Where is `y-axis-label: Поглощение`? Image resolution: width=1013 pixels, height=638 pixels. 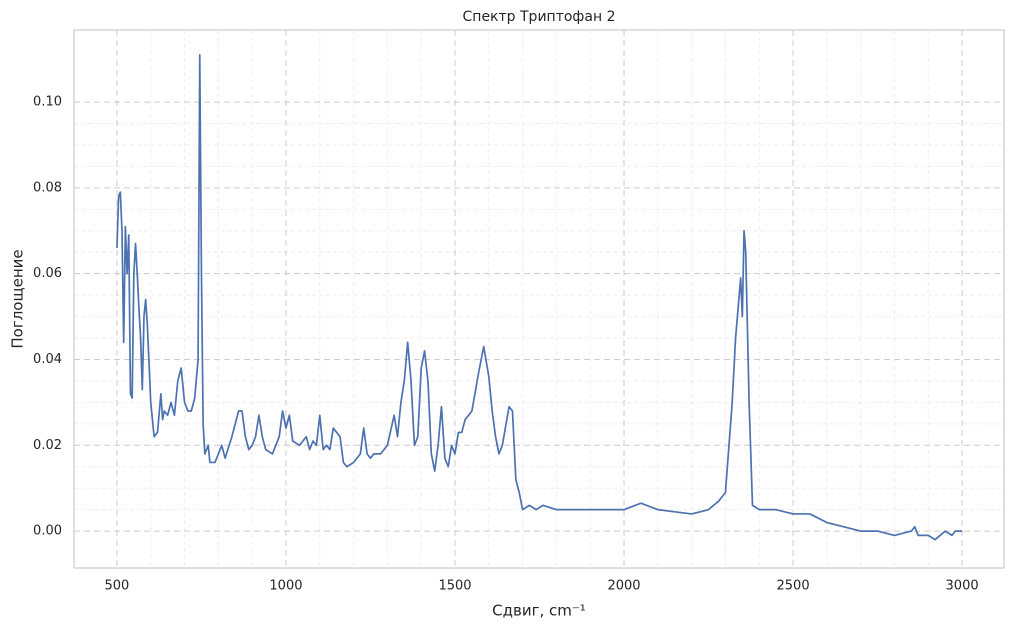
y-axis-label: Поглощение is located at coordinates (18, 298).